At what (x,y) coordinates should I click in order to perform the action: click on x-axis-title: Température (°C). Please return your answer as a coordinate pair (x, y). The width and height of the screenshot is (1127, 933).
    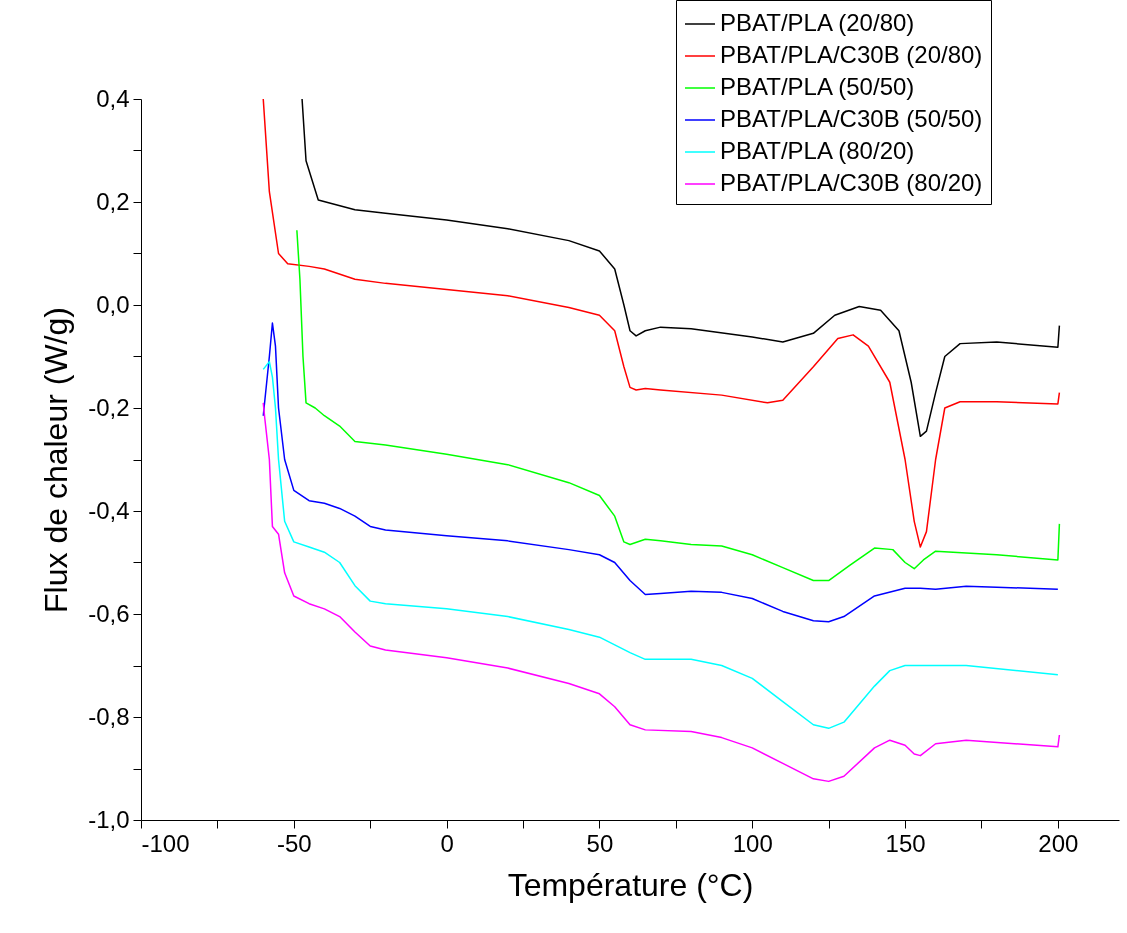
    Looking at the image, I should click on (630, 884).